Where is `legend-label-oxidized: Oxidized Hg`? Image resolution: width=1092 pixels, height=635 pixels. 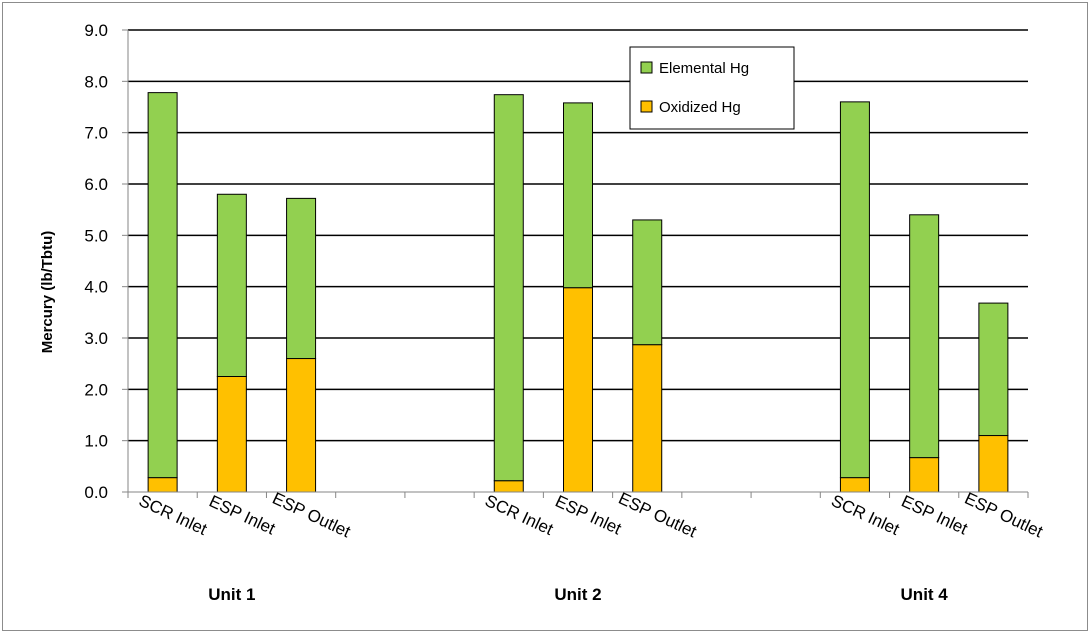 legend-label-oxidized: Oxidized Hg is located at coordinates (700, 107).